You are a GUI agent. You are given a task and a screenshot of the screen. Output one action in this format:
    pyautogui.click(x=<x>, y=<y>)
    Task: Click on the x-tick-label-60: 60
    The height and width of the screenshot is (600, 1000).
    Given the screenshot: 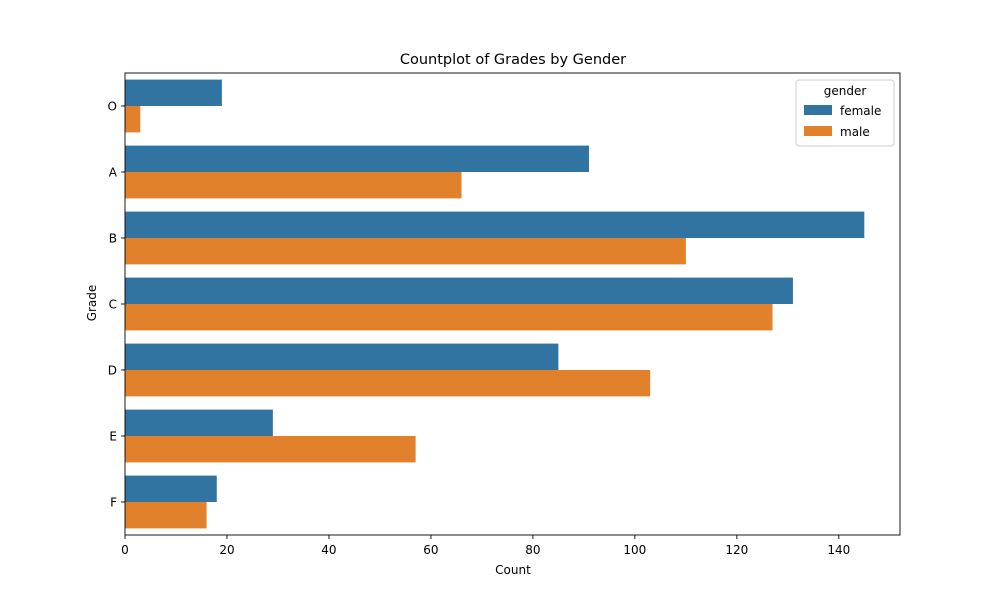 What is the action you would take?
    pyautogui.click(x=430, y=550)
    